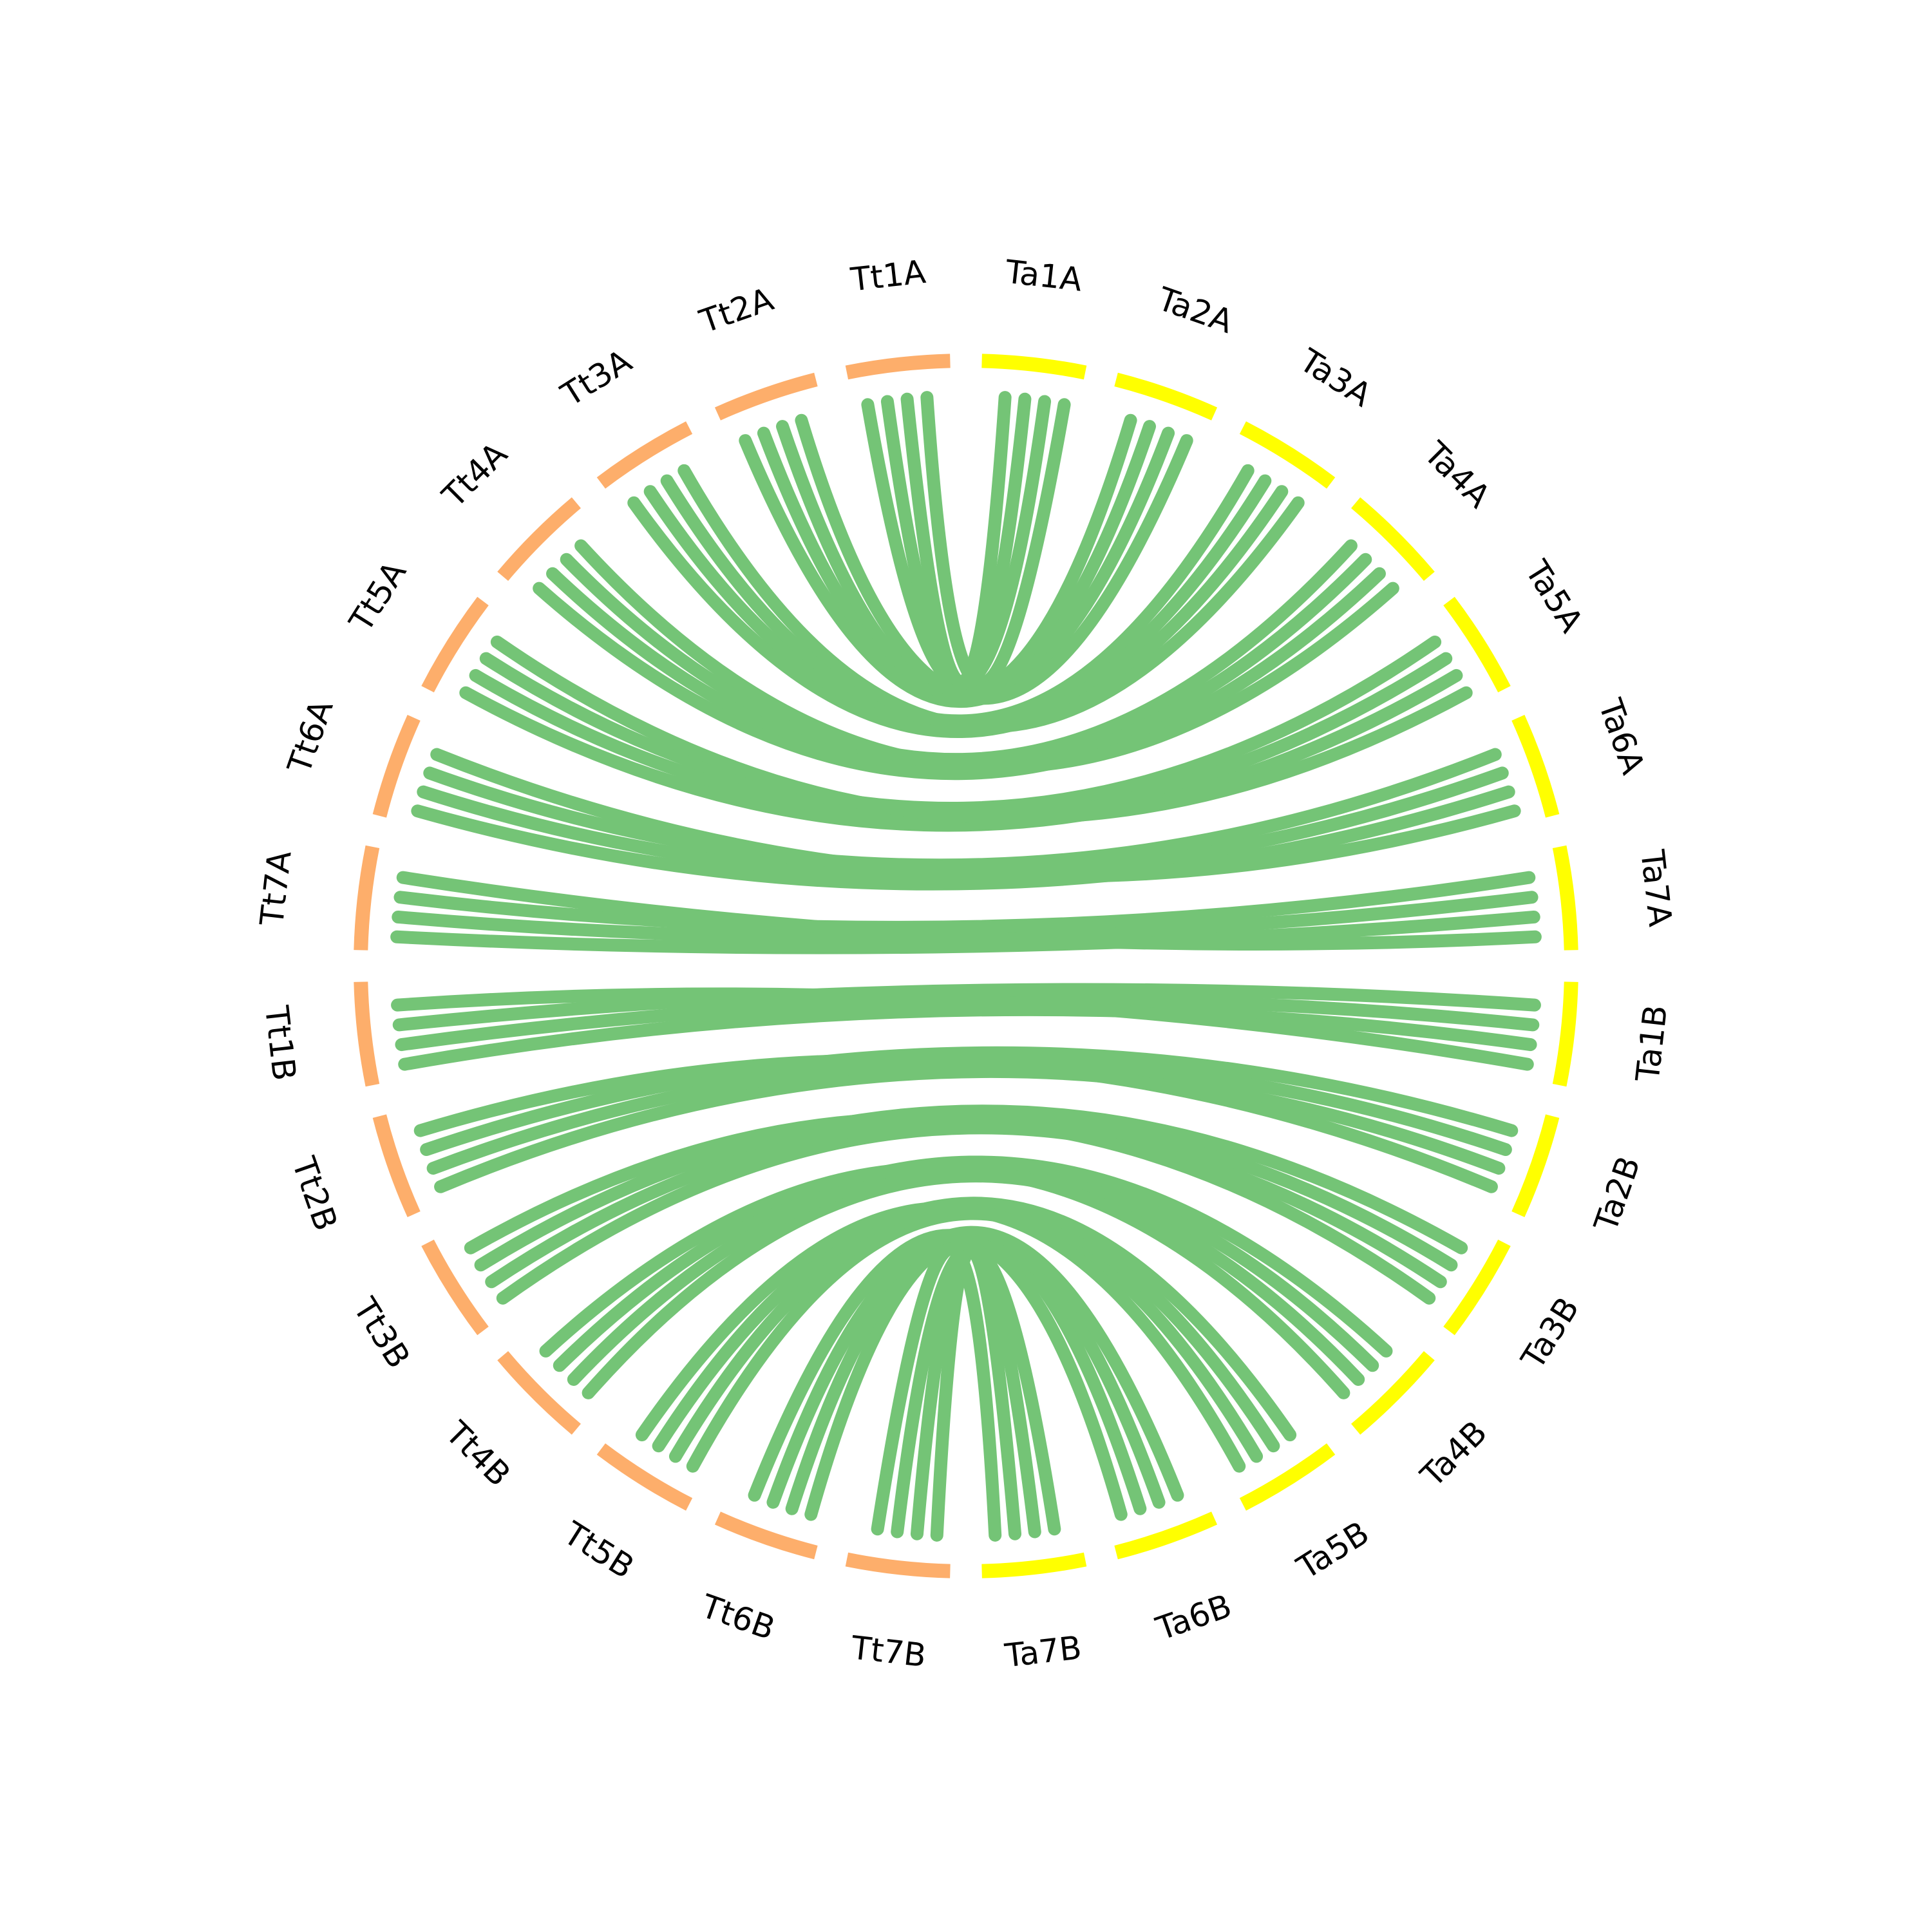 This screenshot has width=1932, height=1932. What do you see at coordinates (738, 1617) in the screenshot?
I see `chromosome-label: Tt6B` at bounding box center [738, 1617].